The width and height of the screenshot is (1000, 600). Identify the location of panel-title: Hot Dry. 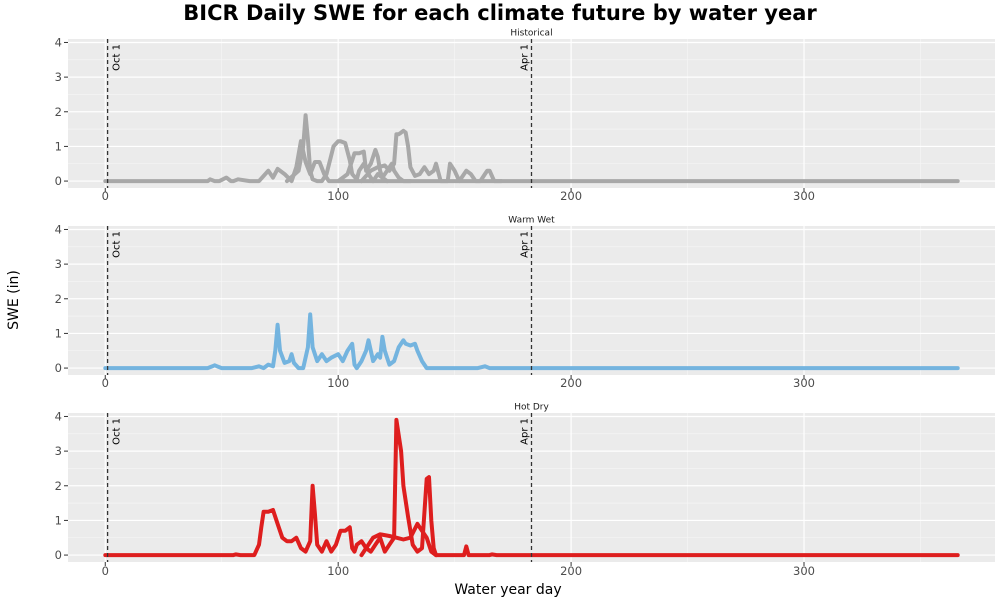
(531, 408).